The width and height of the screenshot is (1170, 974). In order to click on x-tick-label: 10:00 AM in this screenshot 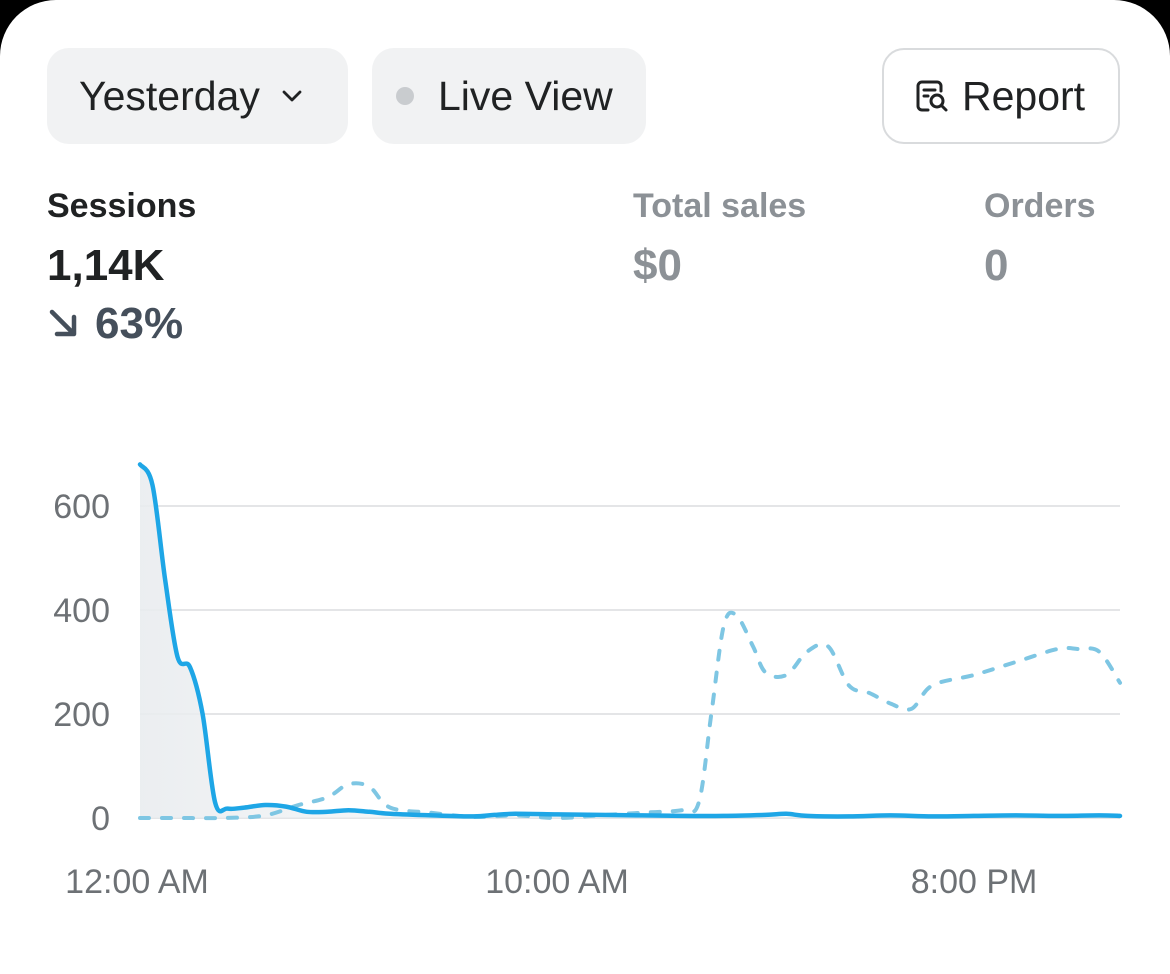, I will do `click(557, 882)`.